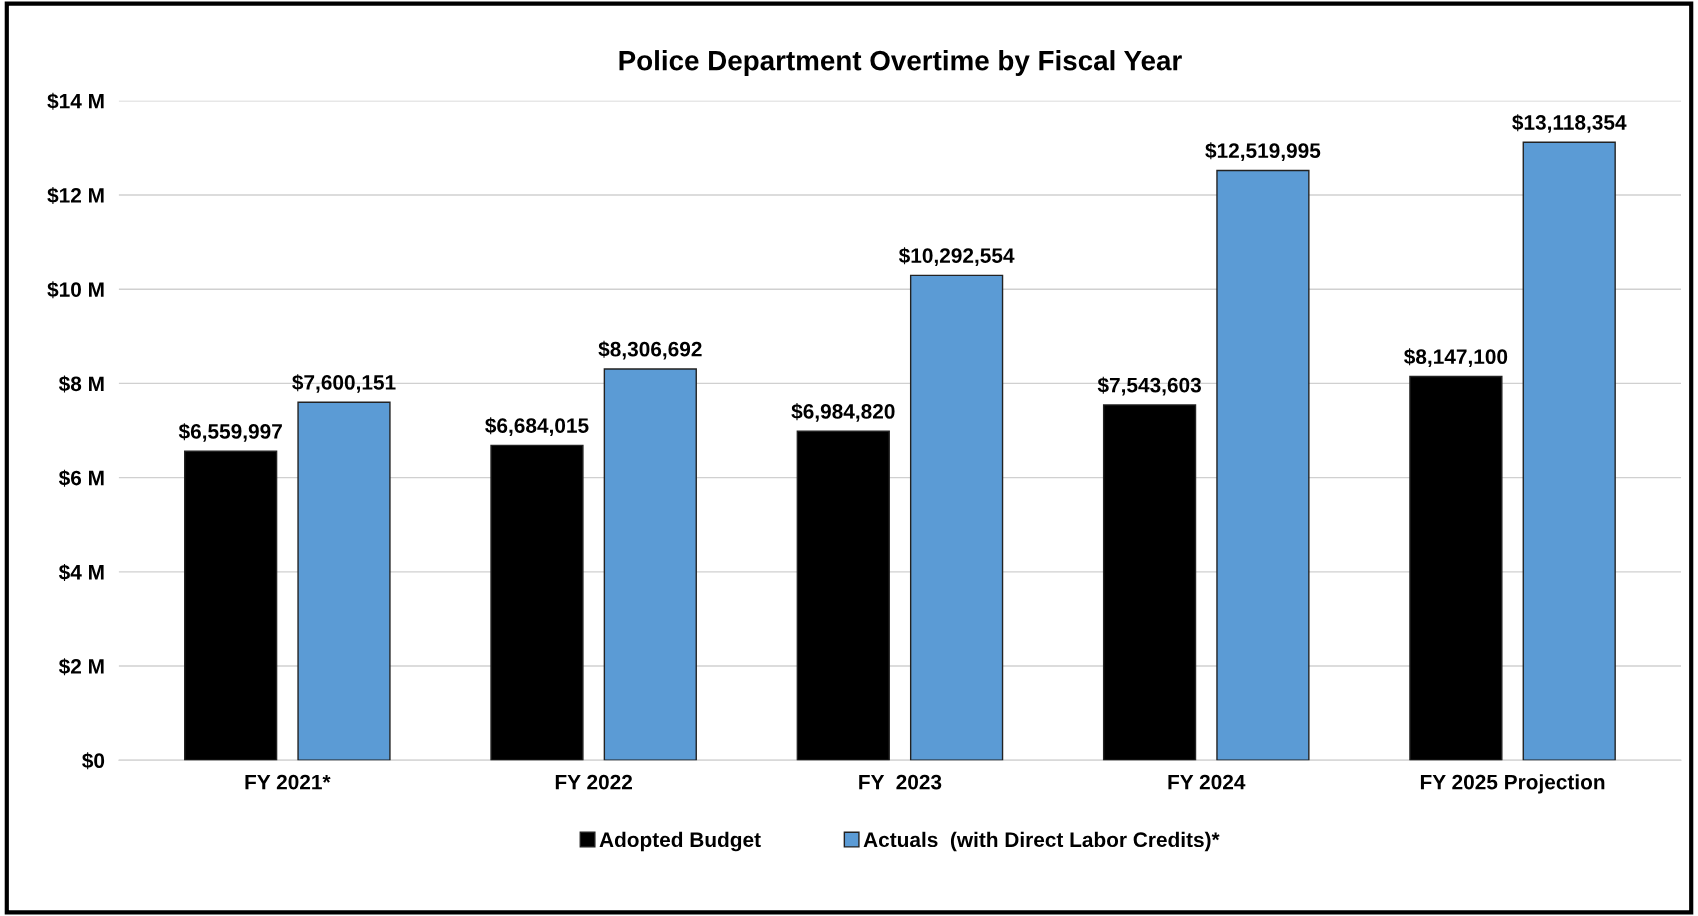  Describe the element at coordinates (1569, 123) in the screenshot. I see `data-label: $13,118,354` at that location.